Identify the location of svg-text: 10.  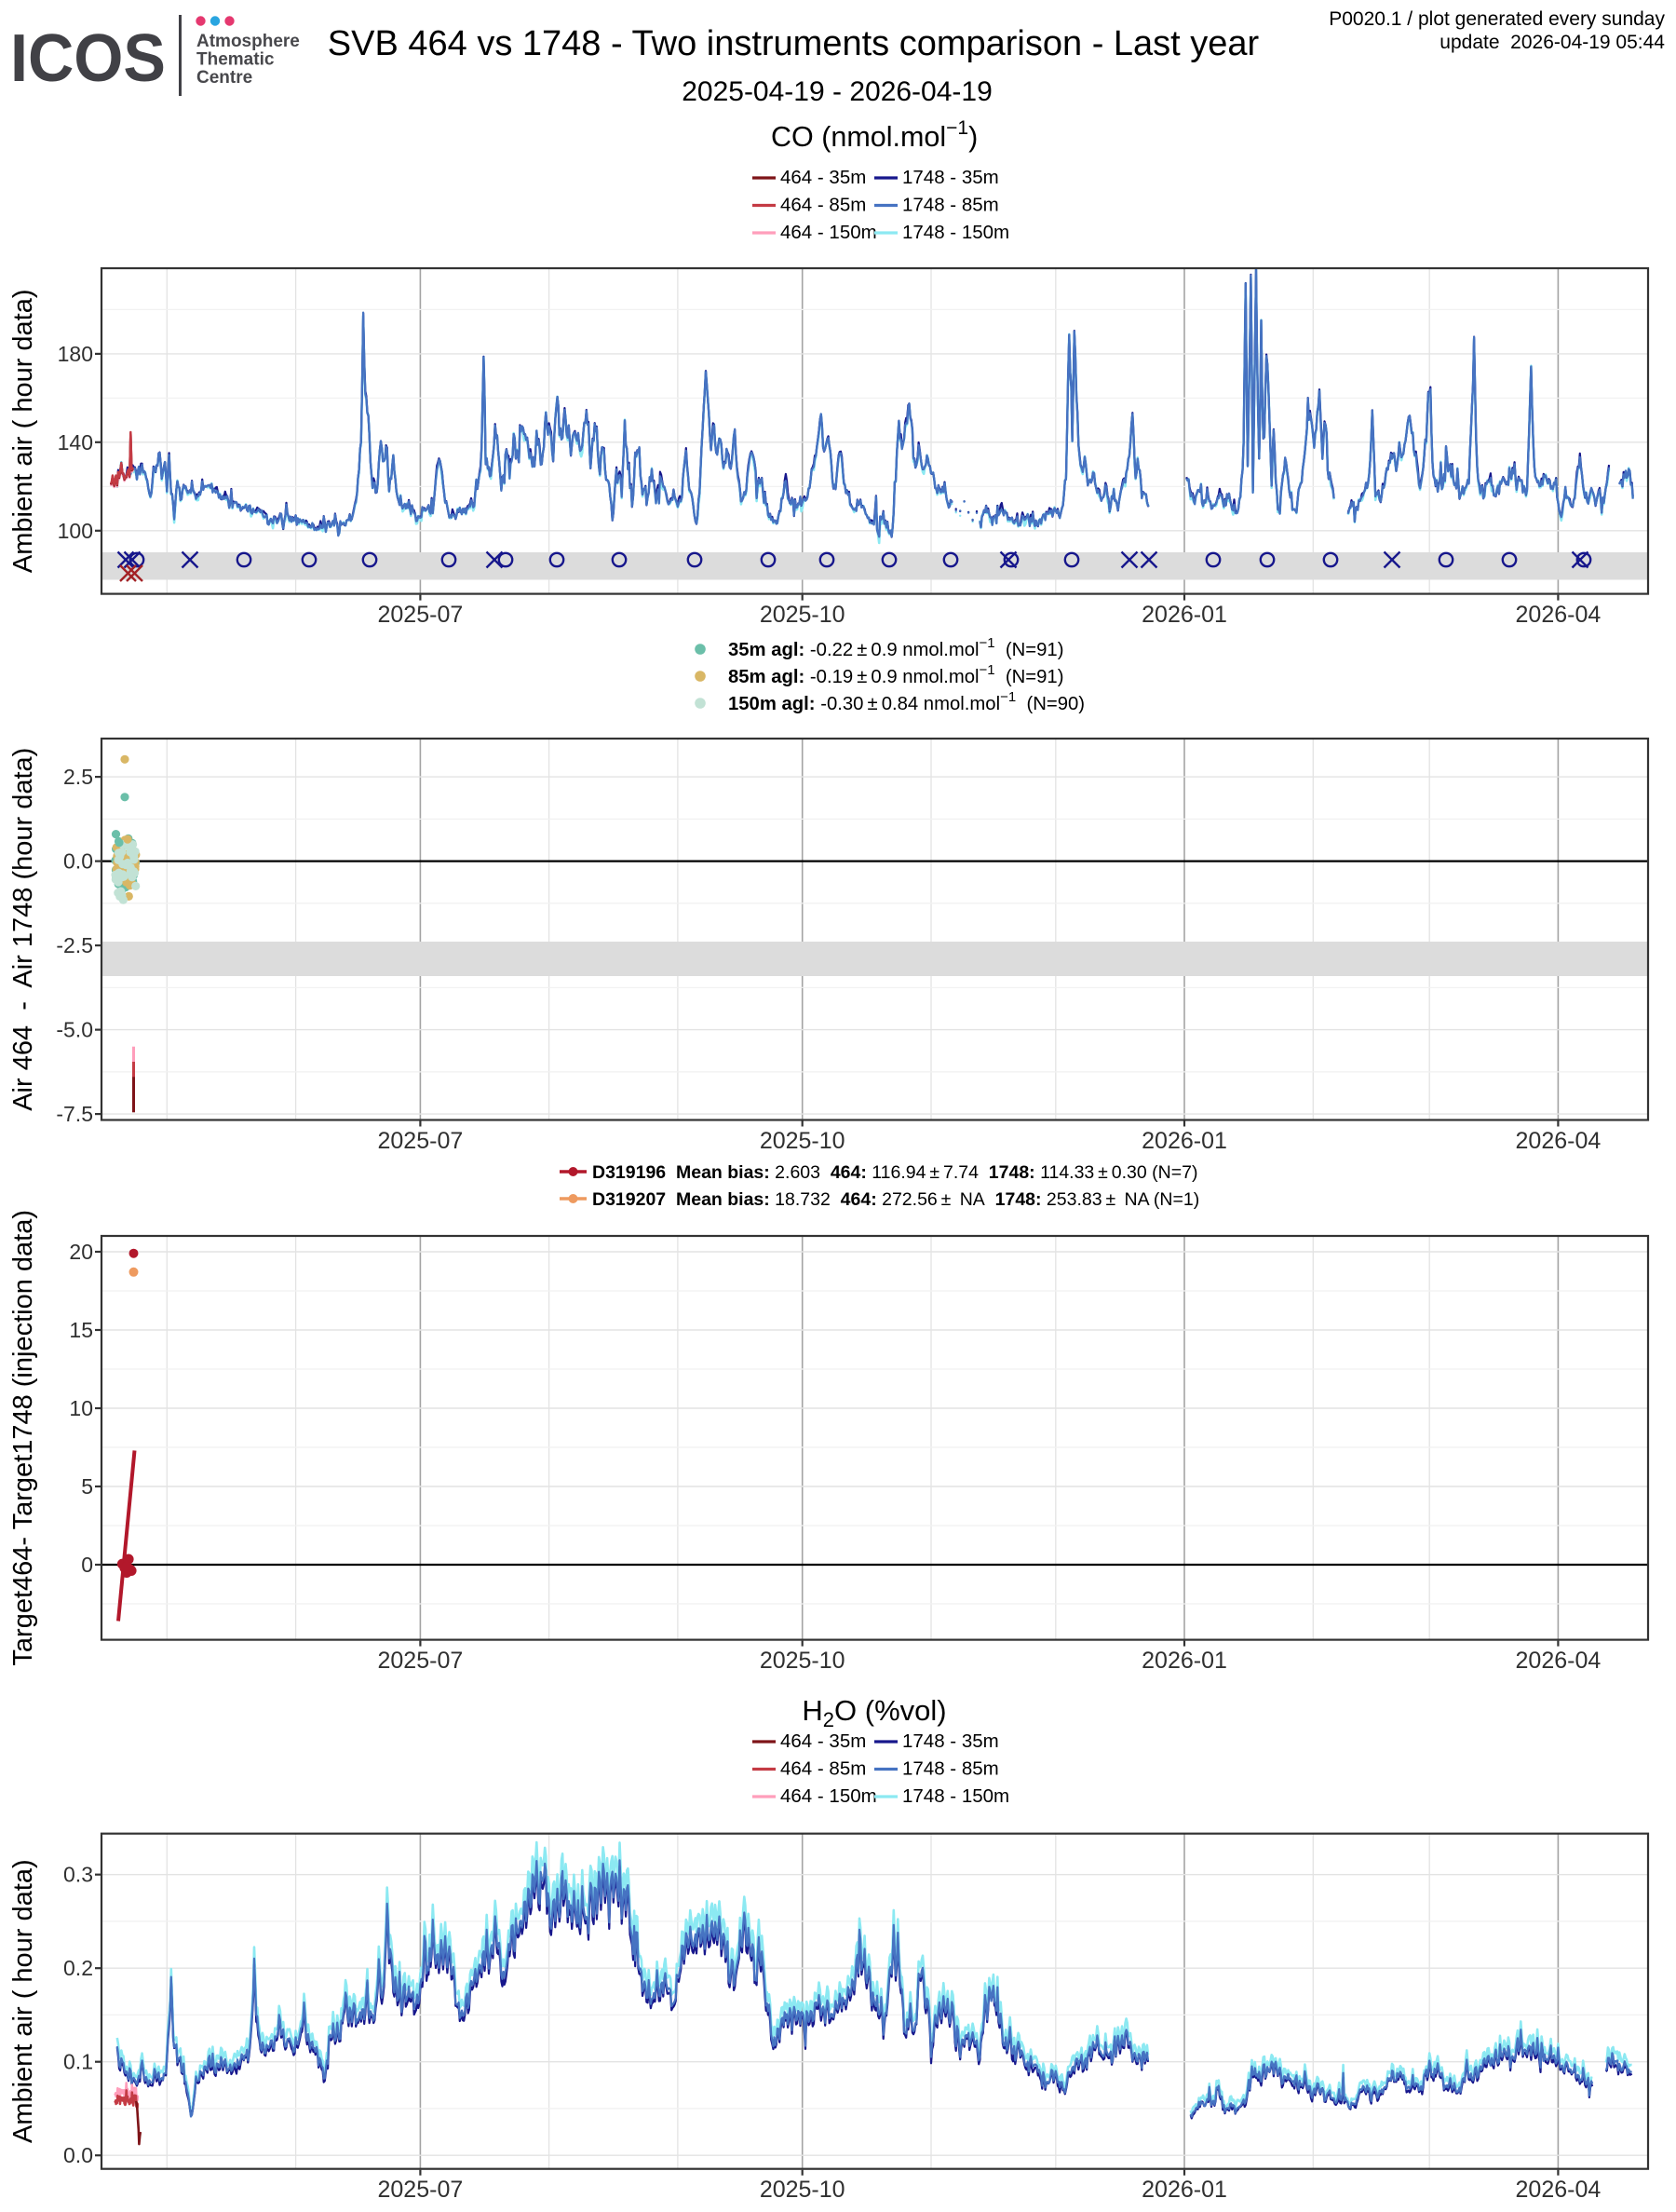
(81, 1408).